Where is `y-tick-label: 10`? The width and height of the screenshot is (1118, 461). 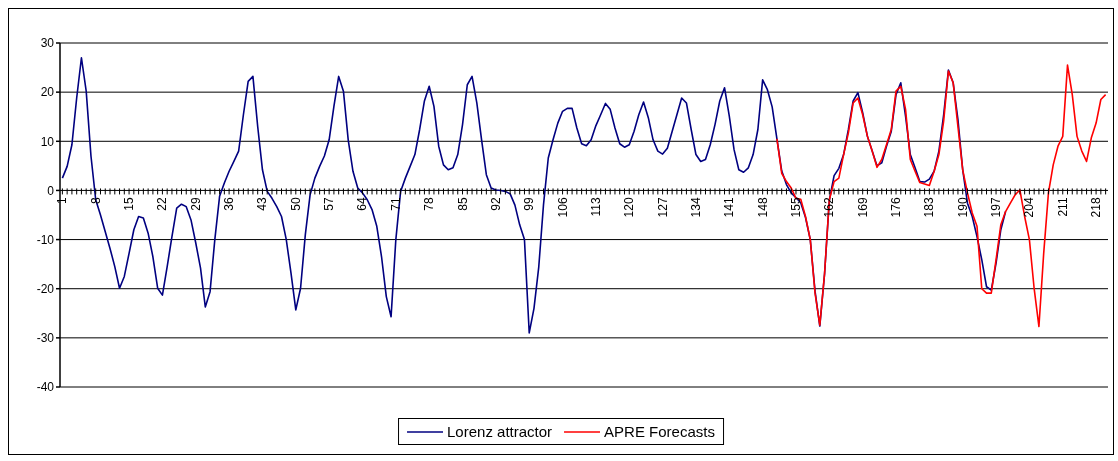
y-tick-label: 10 is located at coordinates (47, 141).